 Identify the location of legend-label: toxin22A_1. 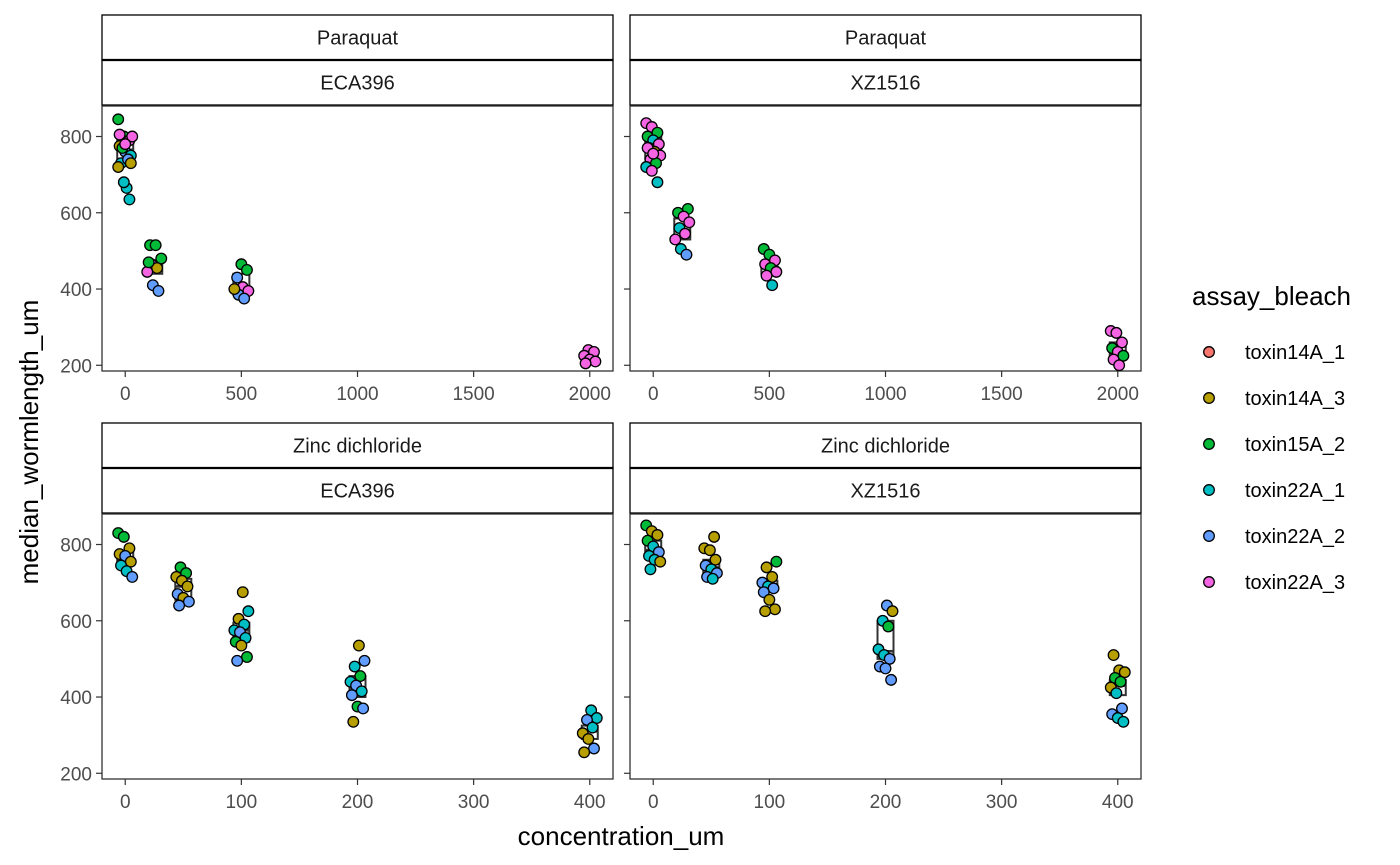
(1295, 491).